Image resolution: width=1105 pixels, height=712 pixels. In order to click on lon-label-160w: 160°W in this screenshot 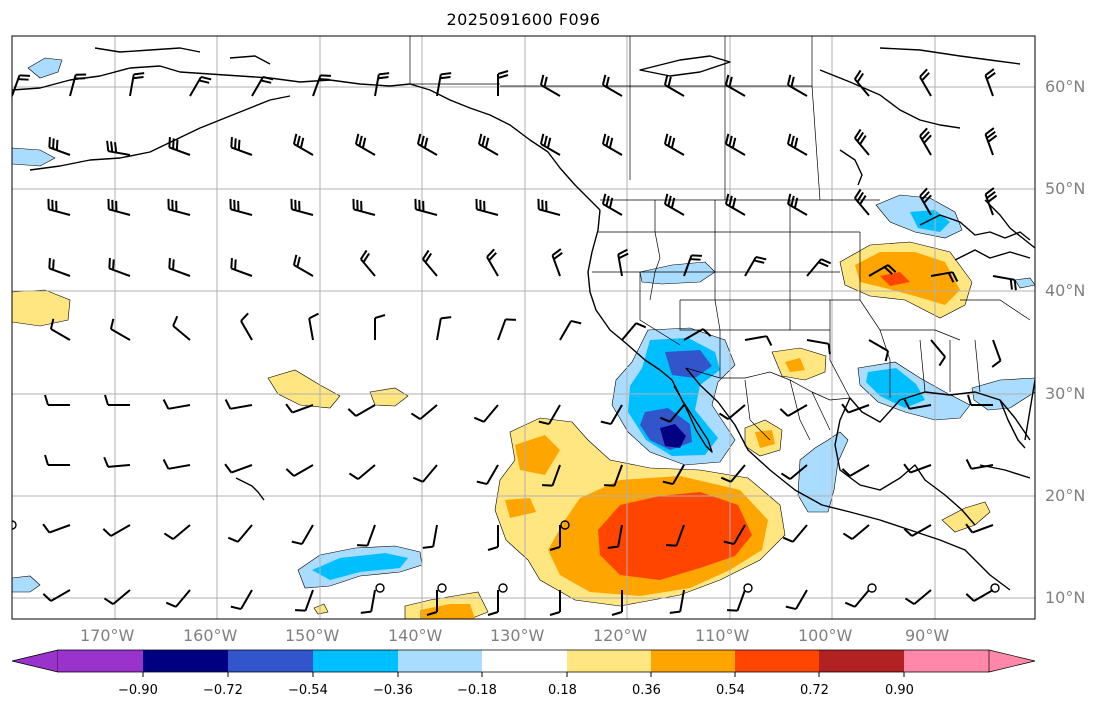, I will do `click(210, 635)`.